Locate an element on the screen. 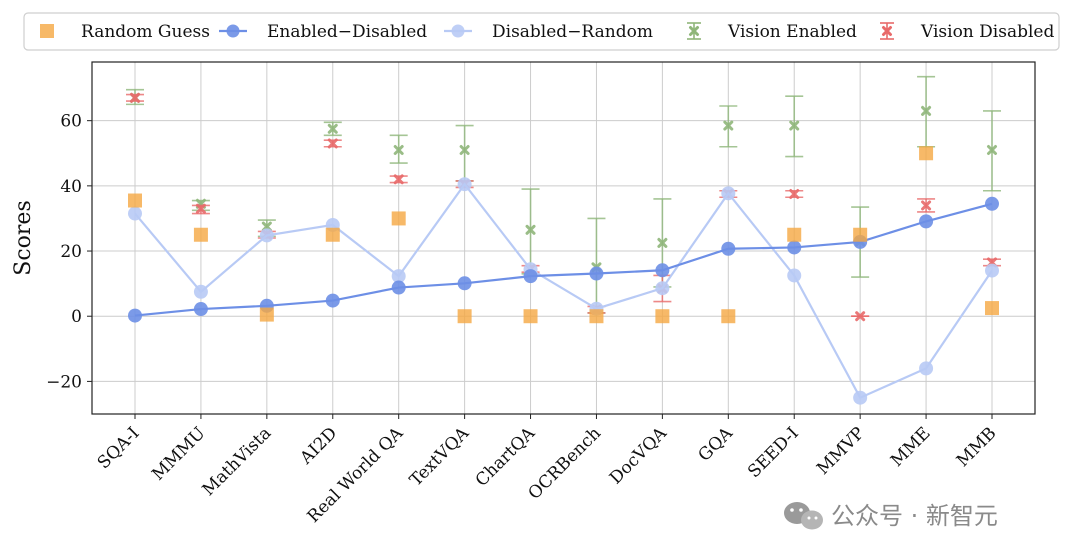 This screenshot has height=557, width=1075. legend-label-disabled-random: Disabled−Random is located at coordinates (572, 32).